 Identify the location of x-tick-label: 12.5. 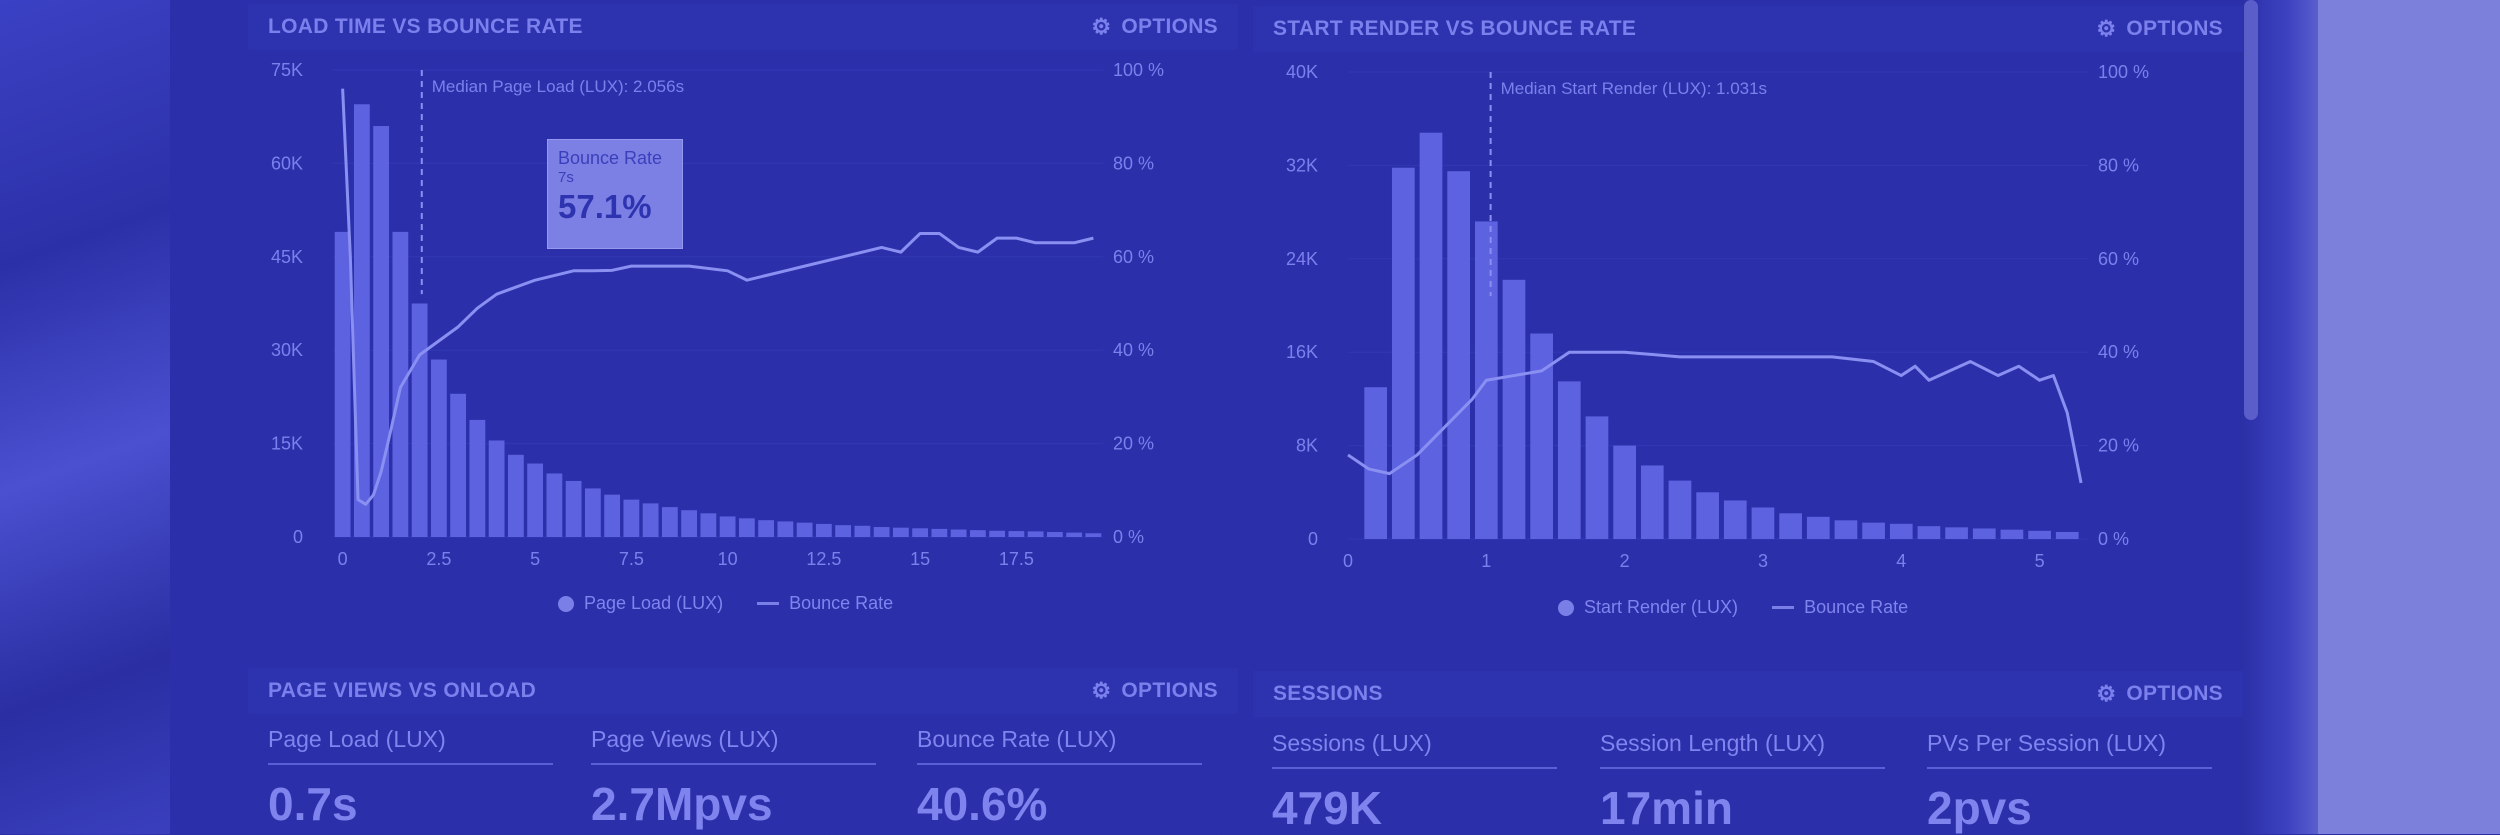
(823, 559).